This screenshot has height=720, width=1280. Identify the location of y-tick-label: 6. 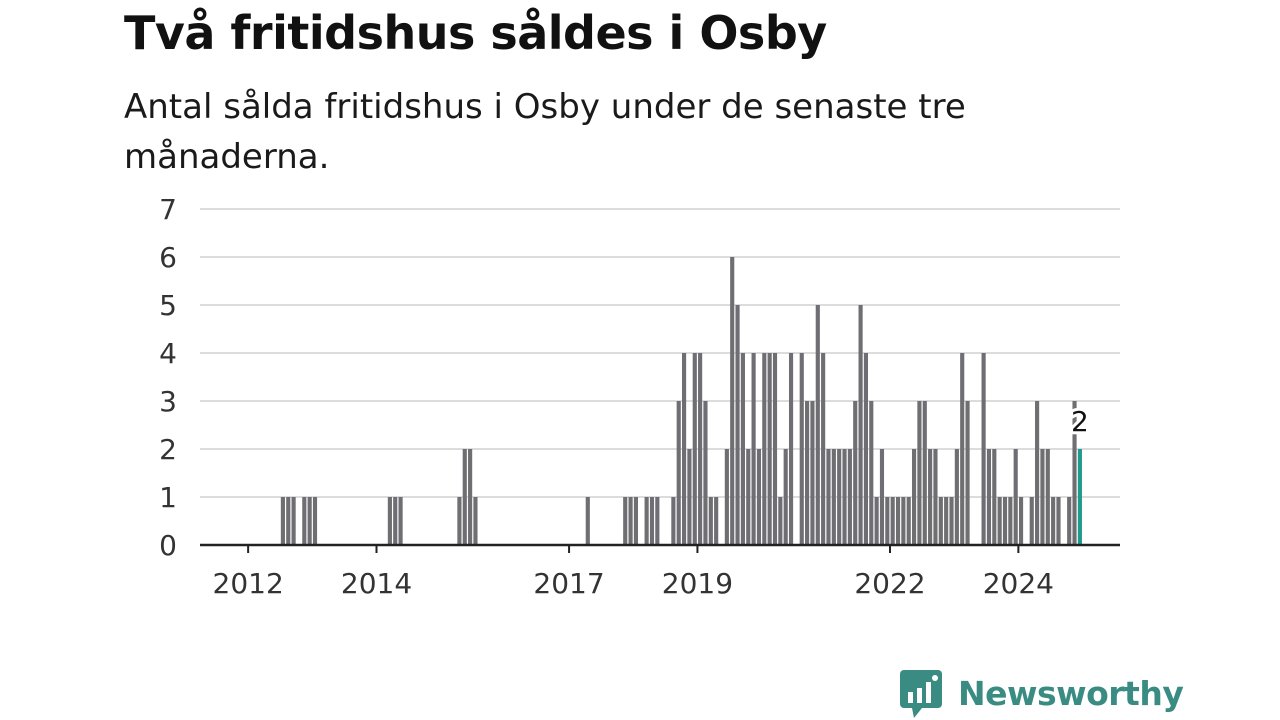
(168, 257).